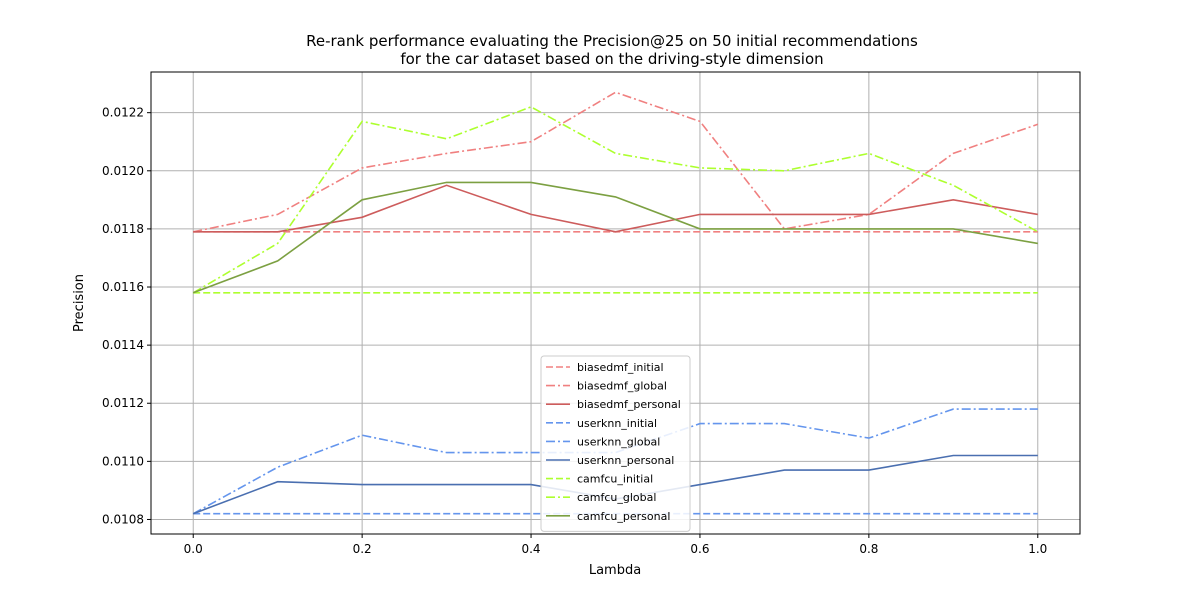 The height and width of the screenshot is (600, 1200). What do you see at coordinates (362, 549) in the screenshot?
I see `x-tick-label: 0.2` at bounding box center [362, 549].